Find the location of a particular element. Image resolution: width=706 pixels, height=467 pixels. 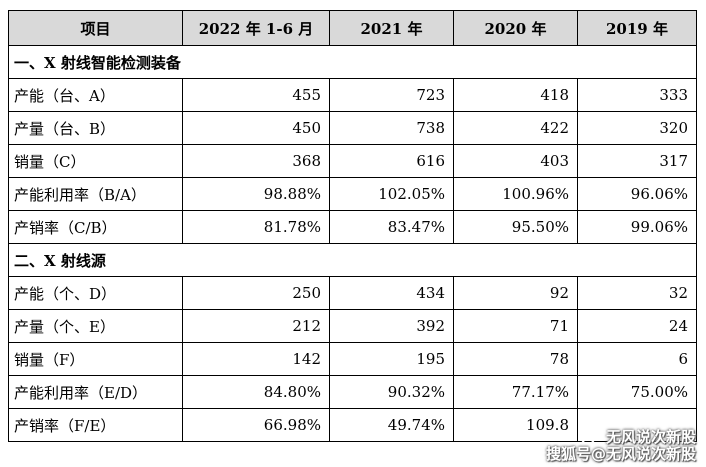

table-cell: 333 is located at coordinates (637, 95).